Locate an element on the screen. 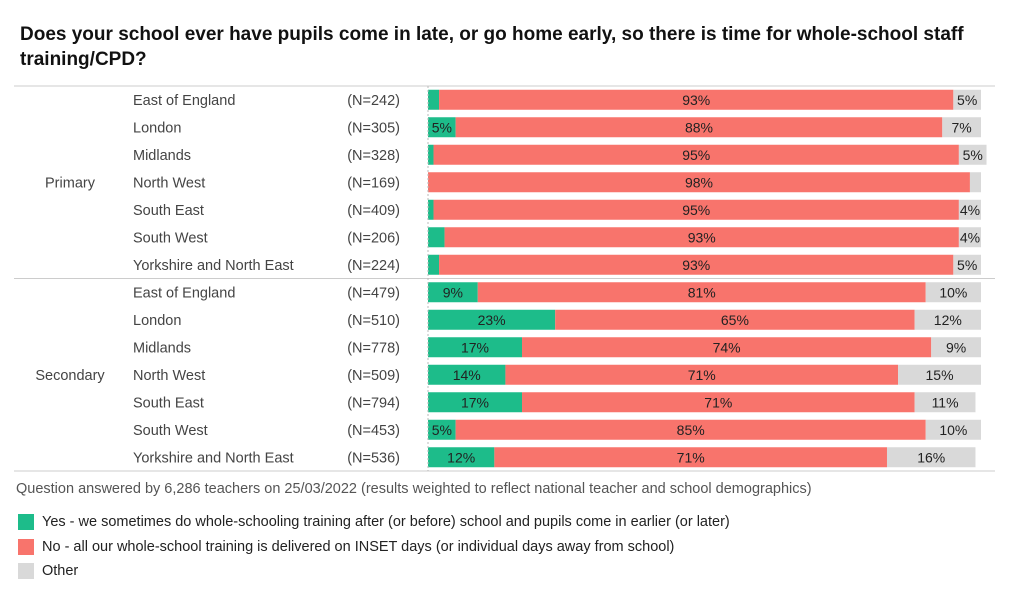 The width and height of the screenshot is (1024, 602). data-label-other: 7% is located at coordinates (962, 127).